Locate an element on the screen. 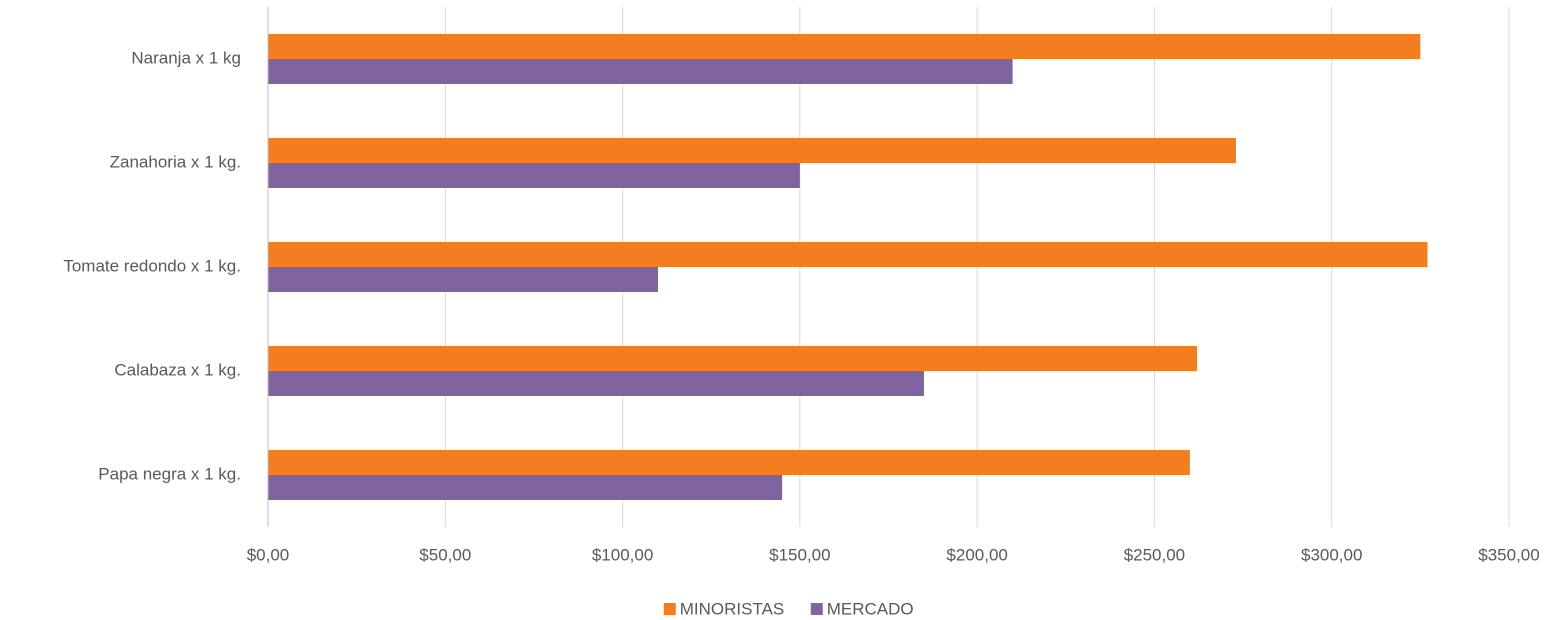  legend-label: MERCADO is located at coordinates (870, 608).